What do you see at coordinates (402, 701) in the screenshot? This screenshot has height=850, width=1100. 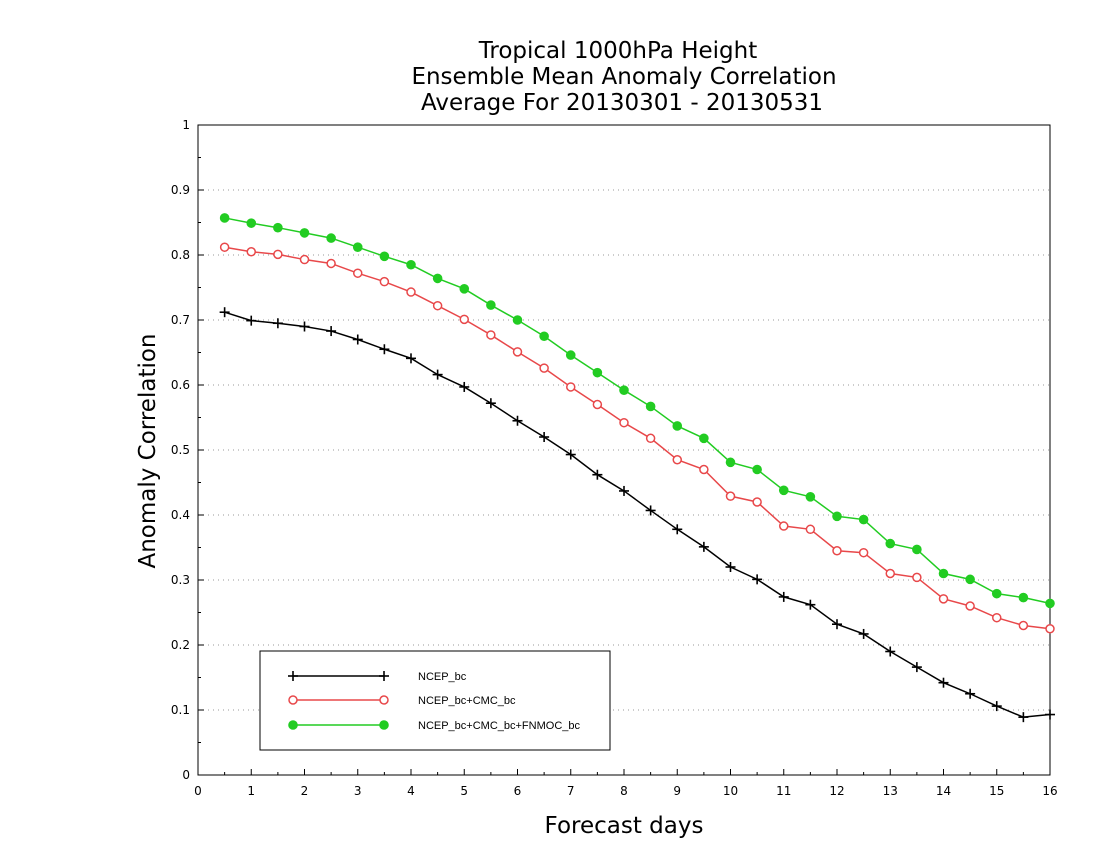 I see `legend-entry: NCEP_bc+CMC_bc` at bounding box center [402, 701].